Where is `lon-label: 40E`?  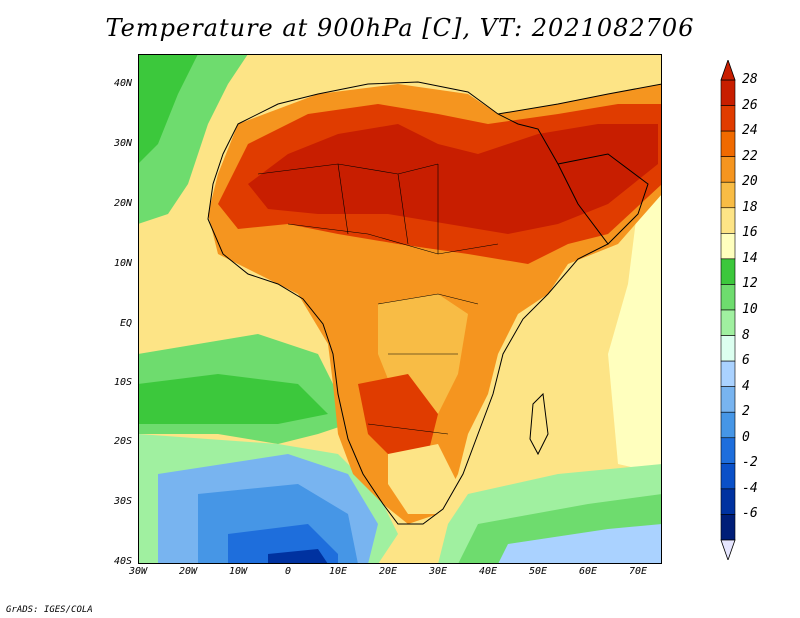 lon-label: 40E is located at coordinates (488, 571).